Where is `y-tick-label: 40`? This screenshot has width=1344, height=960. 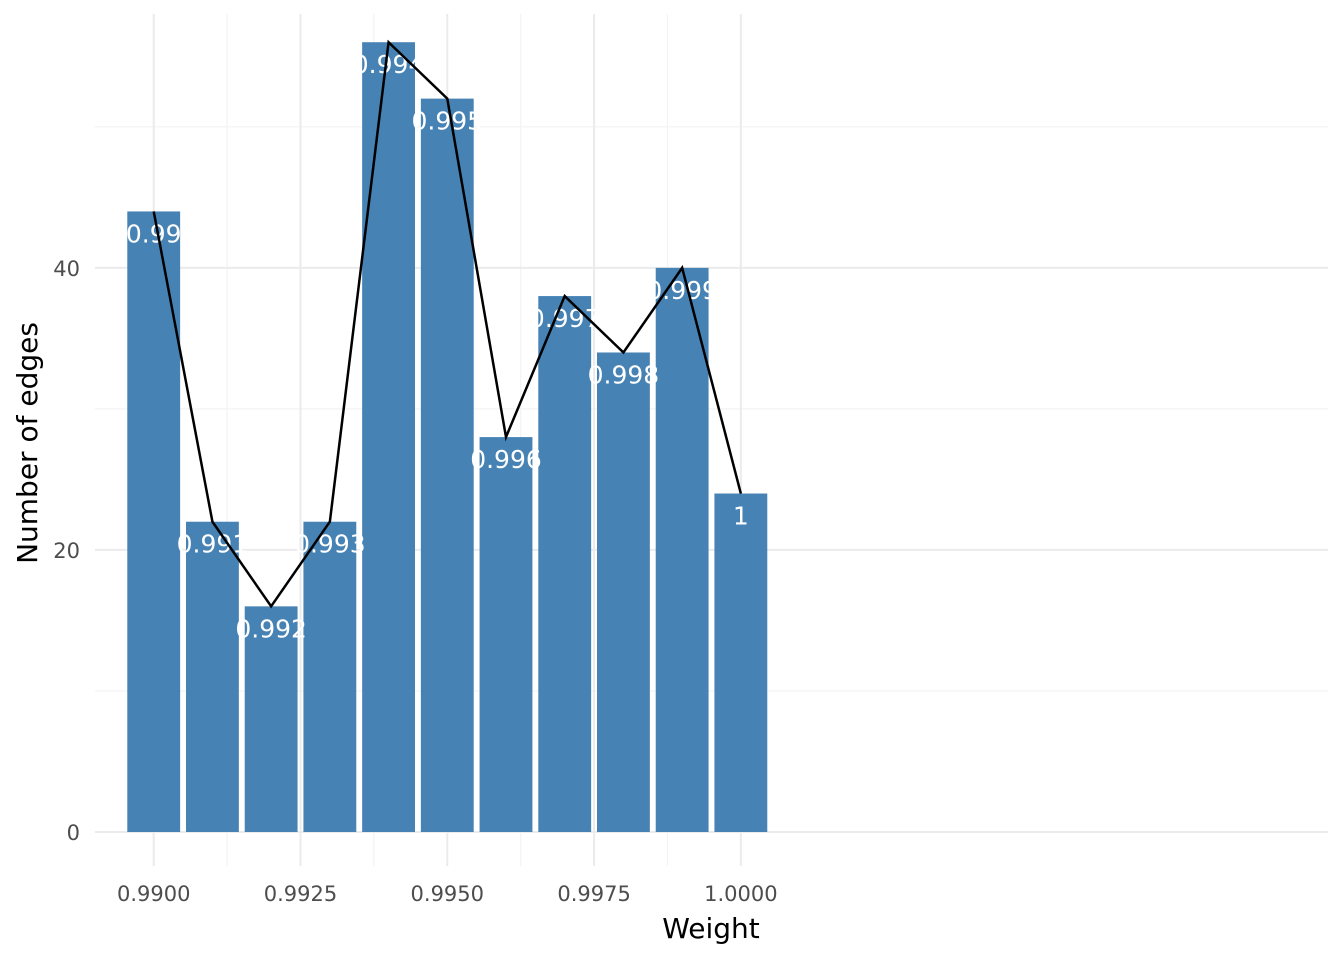 y-tick-label: 40 is located at coordinates (66, 269).